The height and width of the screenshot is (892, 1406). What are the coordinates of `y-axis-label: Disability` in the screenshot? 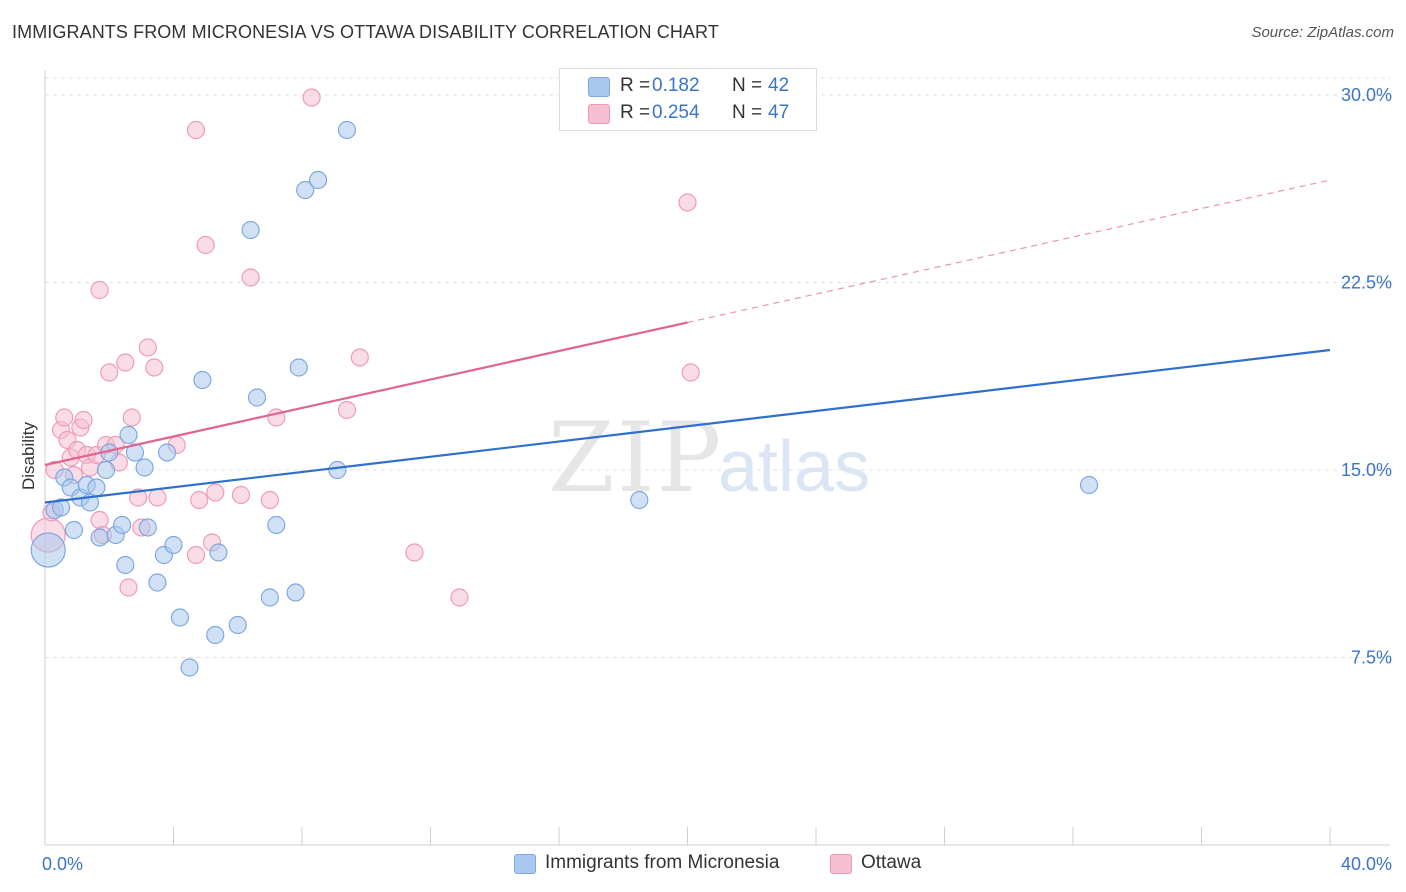 It's located at (28, 455).